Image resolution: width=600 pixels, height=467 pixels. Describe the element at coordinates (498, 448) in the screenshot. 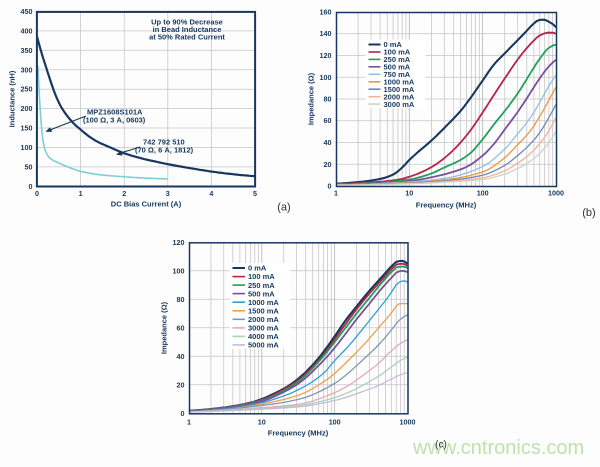

I see `svg-text: www.cntronics.com` at that location.